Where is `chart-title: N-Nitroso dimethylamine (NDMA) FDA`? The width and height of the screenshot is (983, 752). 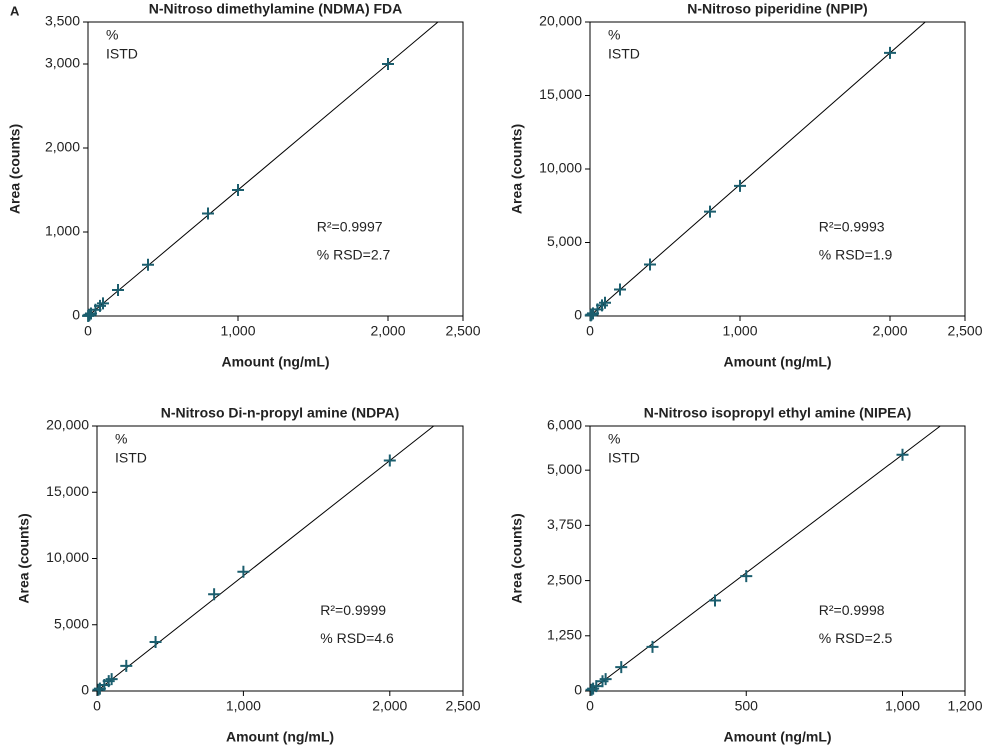 chart-title: N-Nitroso dimethylamine (NDMA) FDA is located at coordinates (276, 9).